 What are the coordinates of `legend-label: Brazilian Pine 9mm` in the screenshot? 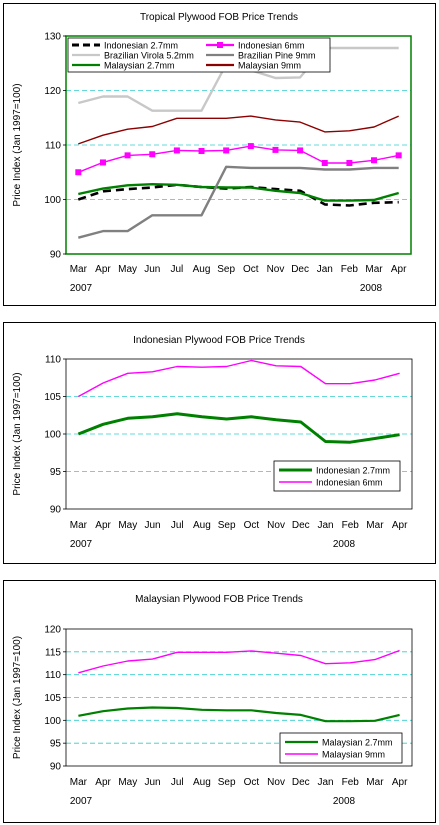 It's located at (277, 56).